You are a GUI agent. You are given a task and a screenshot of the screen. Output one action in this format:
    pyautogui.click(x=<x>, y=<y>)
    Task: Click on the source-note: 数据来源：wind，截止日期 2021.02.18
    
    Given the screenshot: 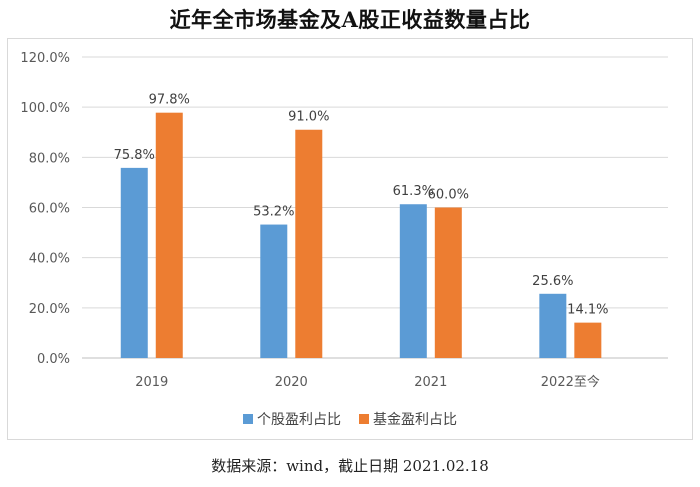 What is the action you would take?
    pyautogui.click(x=350, y=466)
    